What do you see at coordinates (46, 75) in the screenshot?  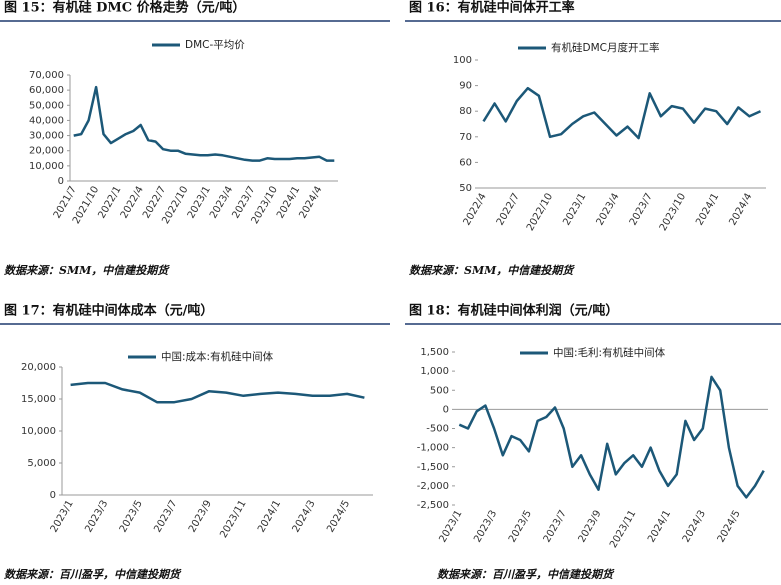 I see `y-tick-label: 70,000` at bounding box center [46, 75].